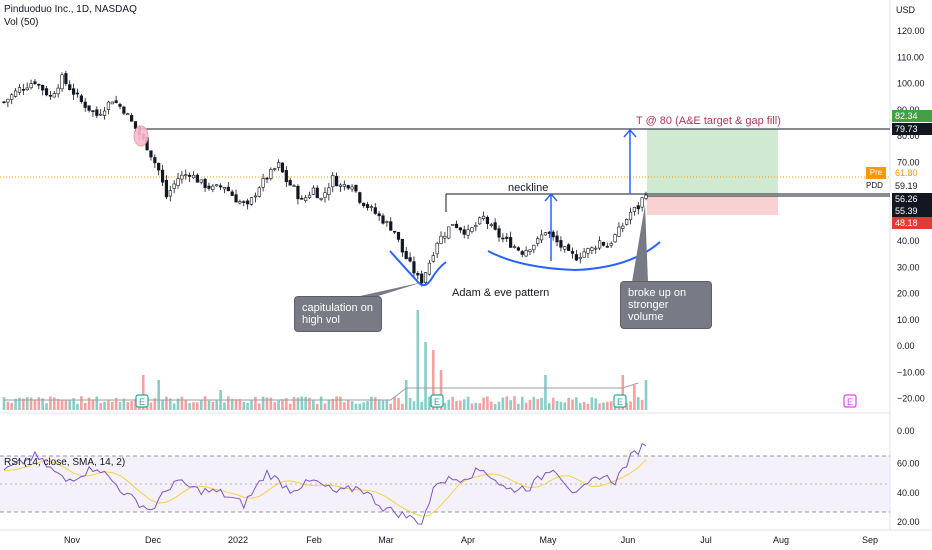 The width and height of the screenshot is (932, 550). Describe the element at coordinates (630, 133) in the screenshot. I see `target-arrowhead` at that location.